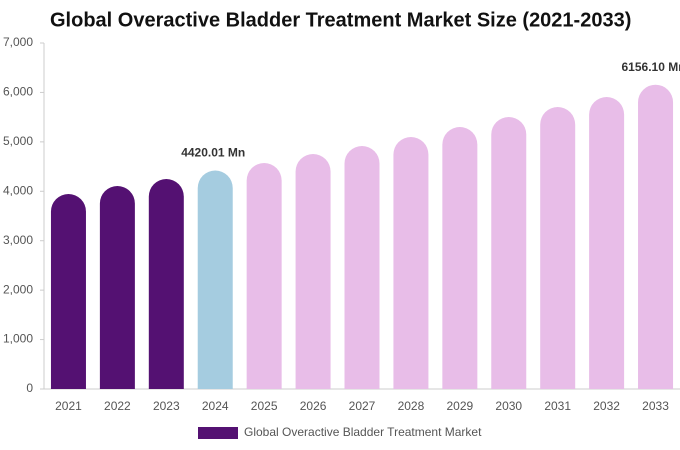 The image size is (680, 450). I want to click on y-tick-label: 0, so click(29, 388).